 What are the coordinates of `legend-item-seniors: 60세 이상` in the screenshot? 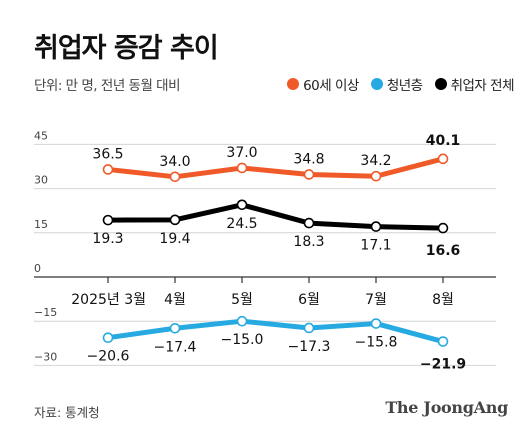 It's located at (323, 84).